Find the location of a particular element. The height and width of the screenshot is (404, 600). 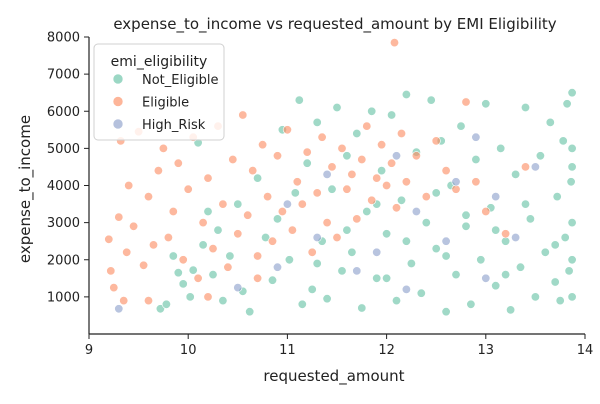

legend-label-high-risk: High_Risk is located at coordinates (174, 125).